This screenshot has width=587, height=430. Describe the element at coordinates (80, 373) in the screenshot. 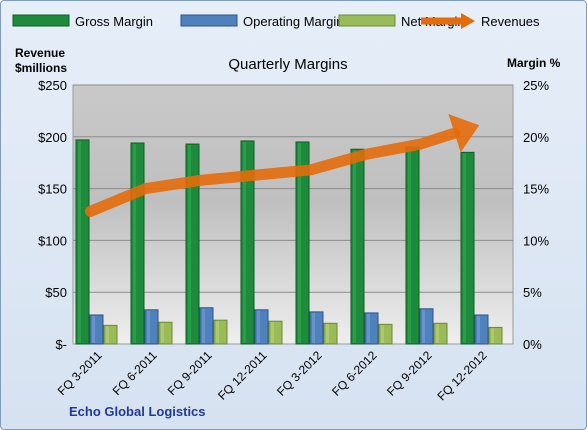

I see `category-label: FQ 3-2011` at that location.